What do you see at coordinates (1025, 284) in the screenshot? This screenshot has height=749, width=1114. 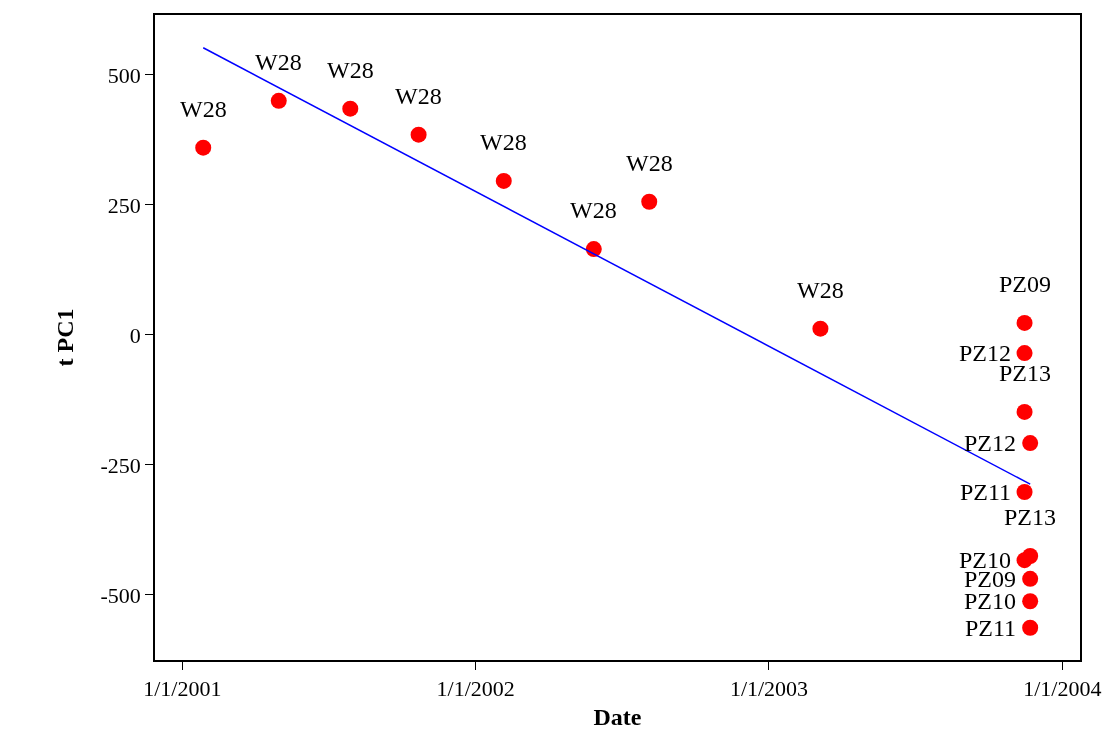 I see `annotation: PZ09` at bounding box center [1025, 284].